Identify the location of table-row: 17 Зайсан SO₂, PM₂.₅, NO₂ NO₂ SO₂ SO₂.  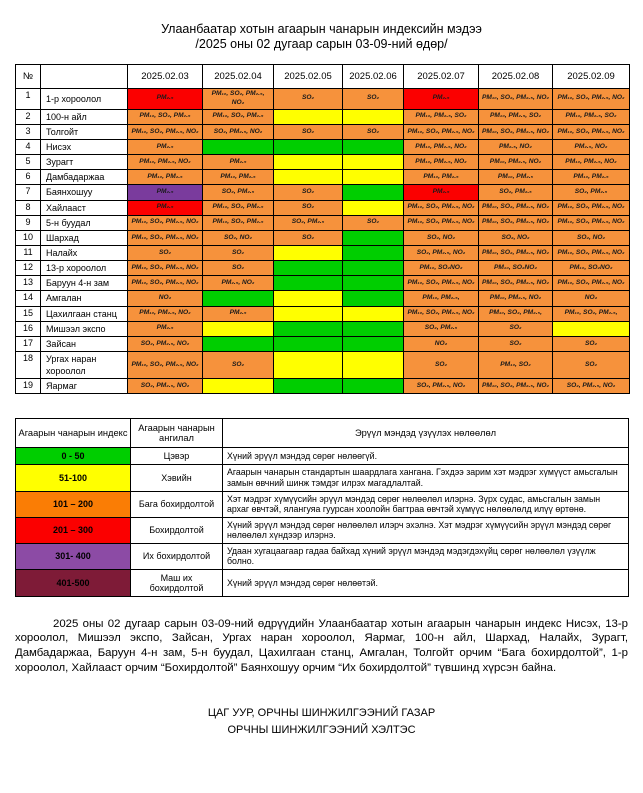
(322, 344).